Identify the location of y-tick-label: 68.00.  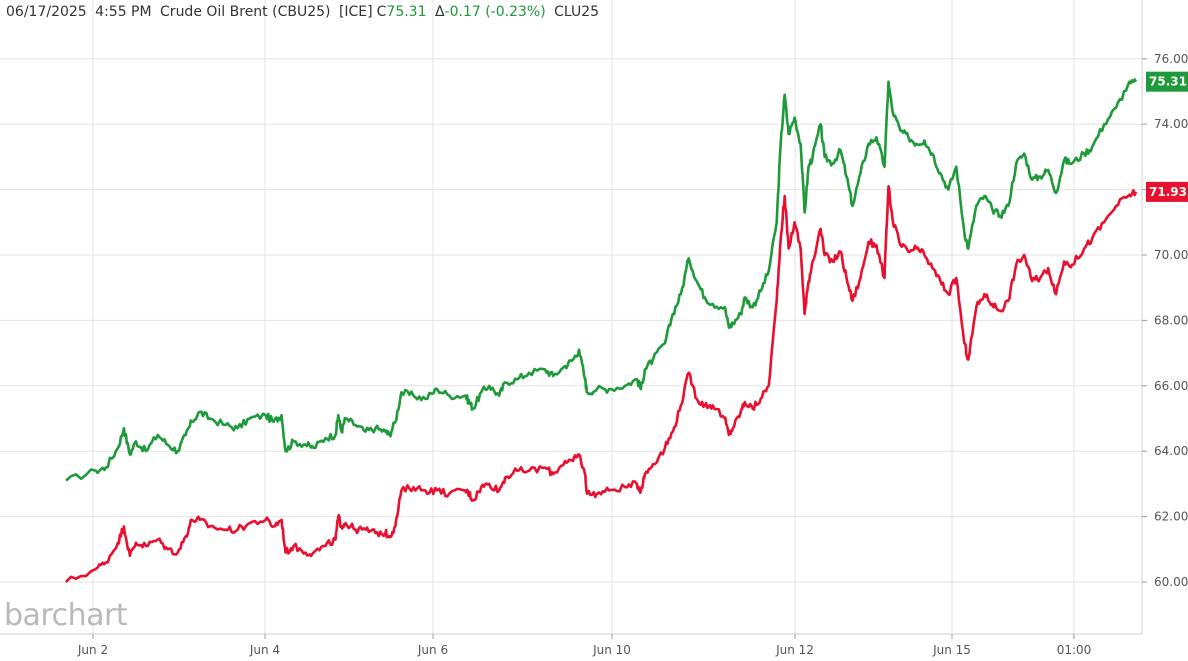
(1171, 320).